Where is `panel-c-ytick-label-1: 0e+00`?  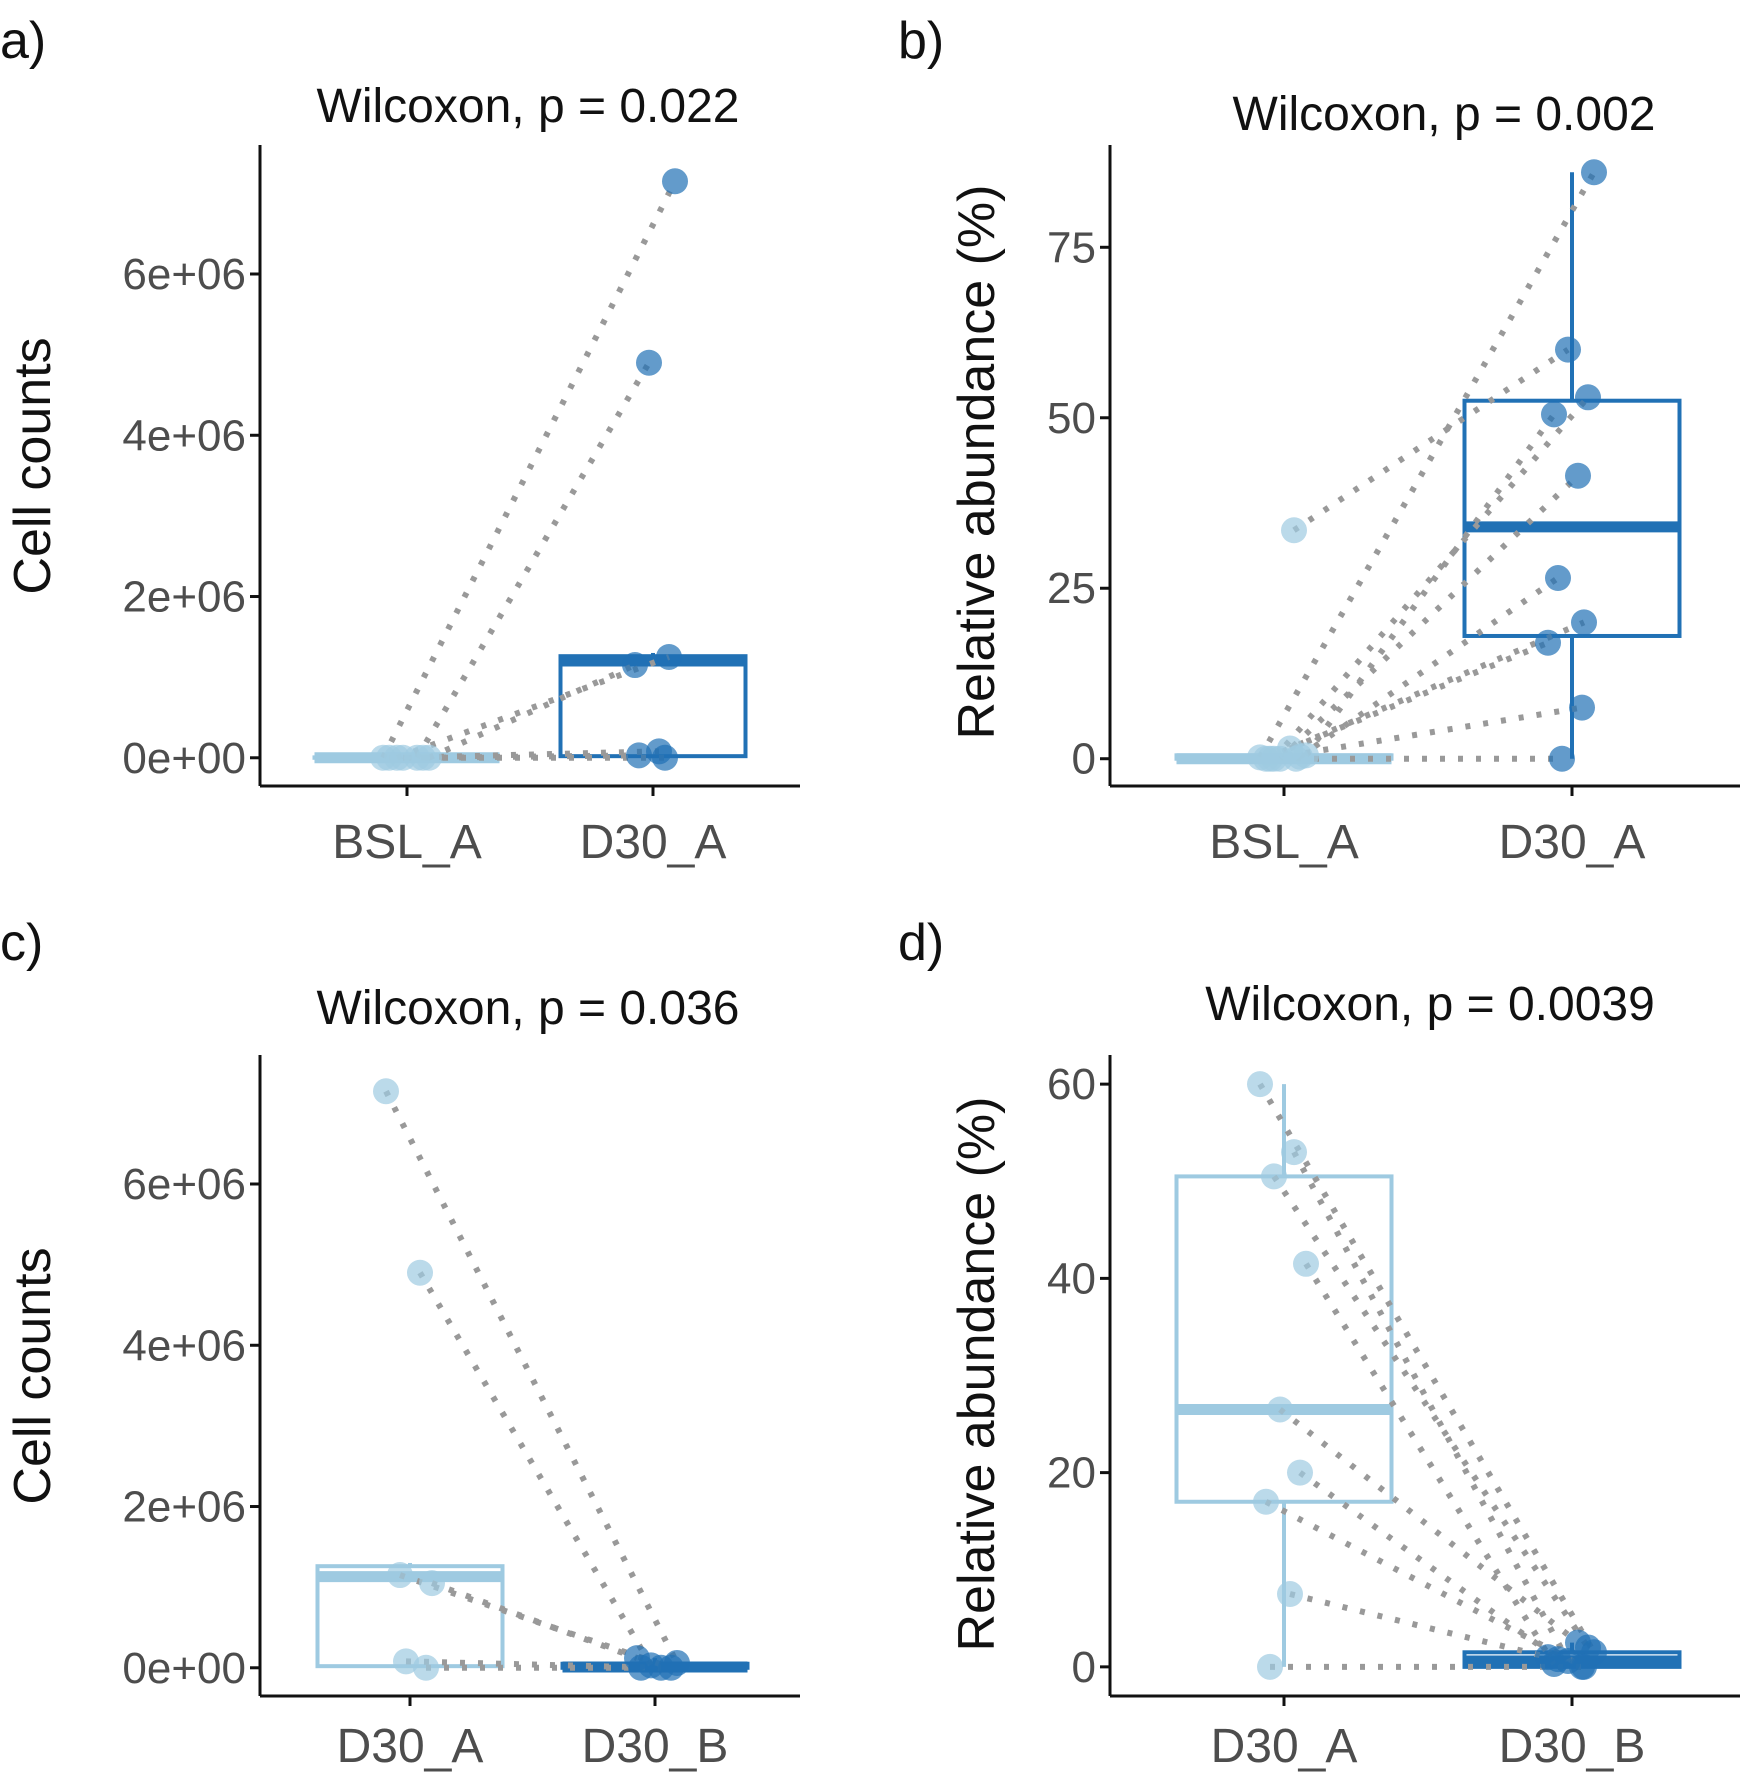 panel-c-ytick-label-1: 0e+00 is located at coordinates (184, 1668).